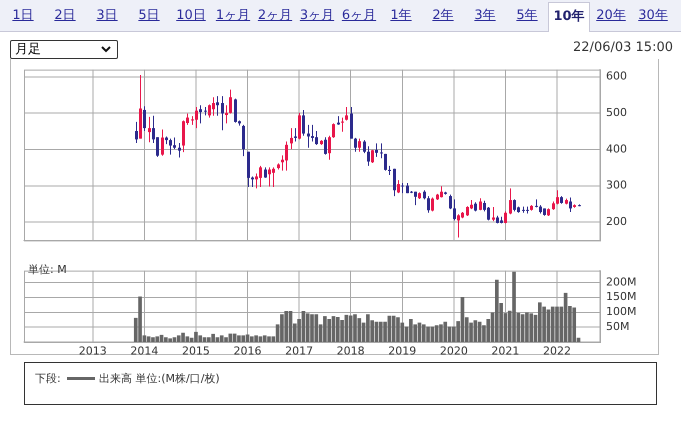  Describe the element at coordinates (299, 351) in the screenshot. I see `x-tick-label: 2017` at that location.